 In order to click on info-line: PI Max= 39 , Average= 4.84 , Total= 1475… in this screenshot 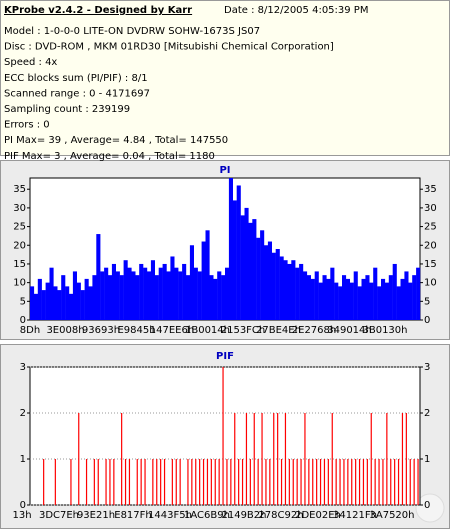, I will do `click(116, 140)`.